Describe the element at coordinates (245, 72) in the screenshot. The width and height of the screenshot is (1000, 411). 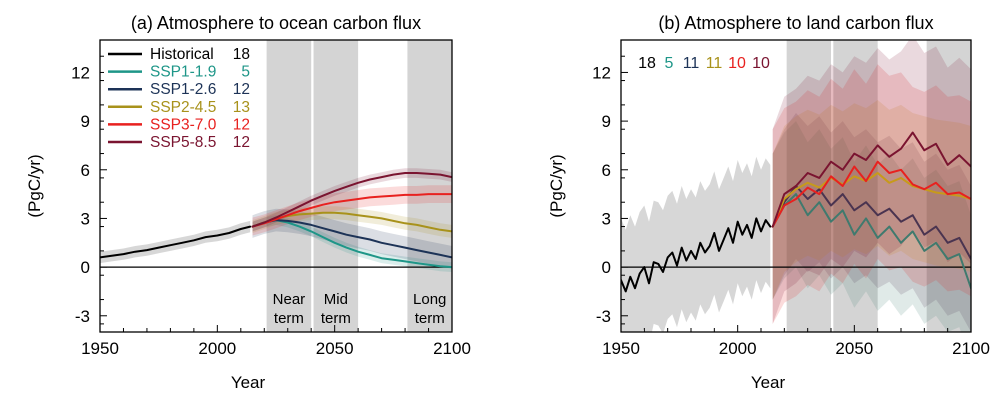
I see `legend-count: 5` at that location.